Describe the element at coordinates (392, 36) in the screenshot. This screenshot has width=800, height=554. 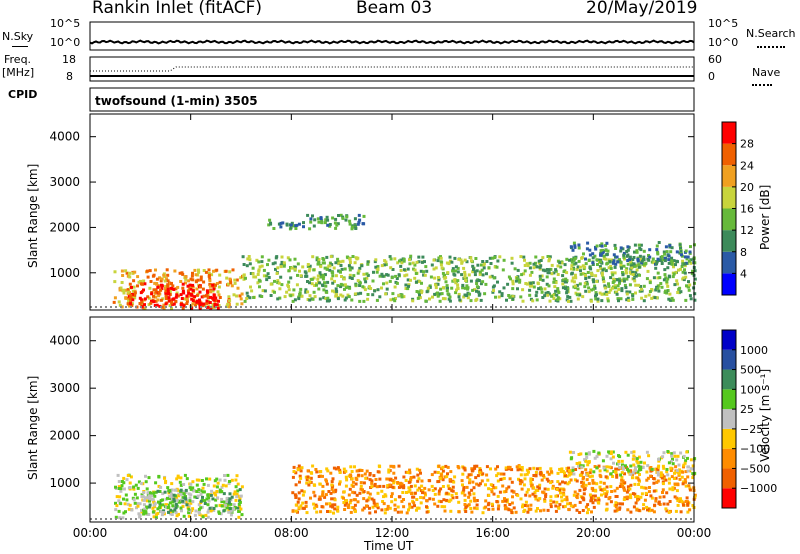
I see `nsky-panel-frame` at that location.